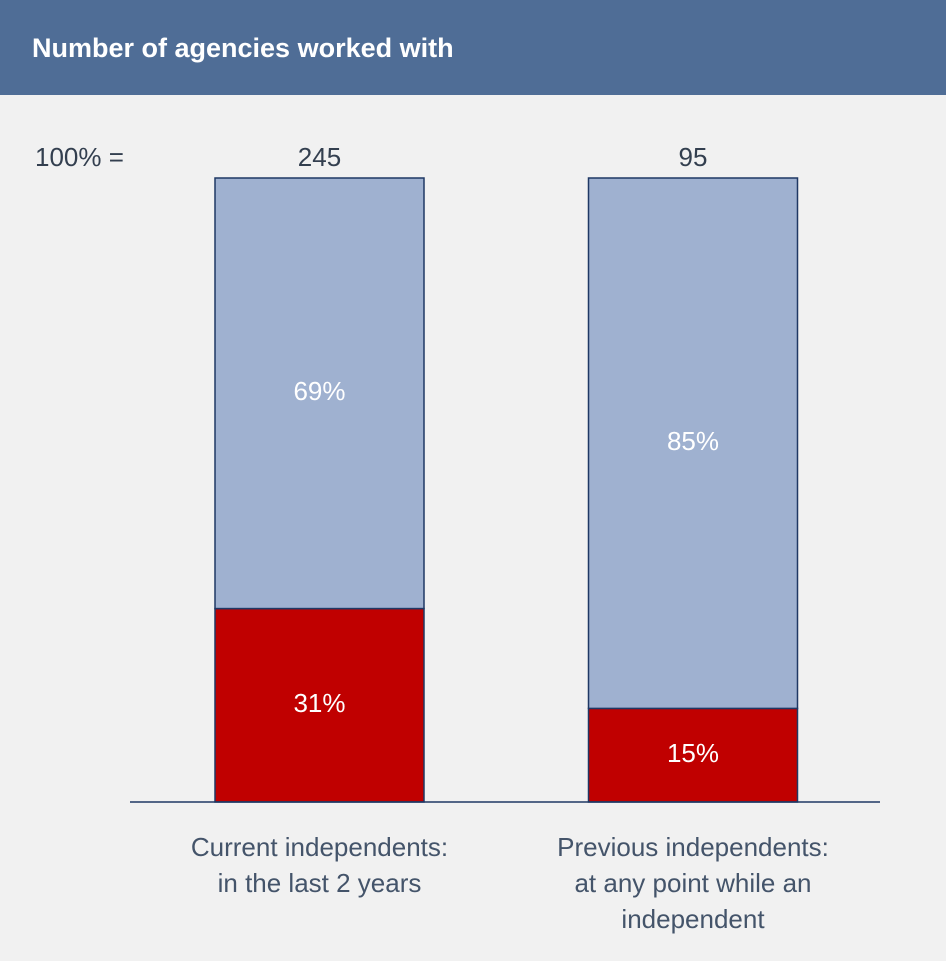 The width and height of the screenshot is (946, 961). I want to click on chart-title: Number of agencies worked with, so click(243, 48).